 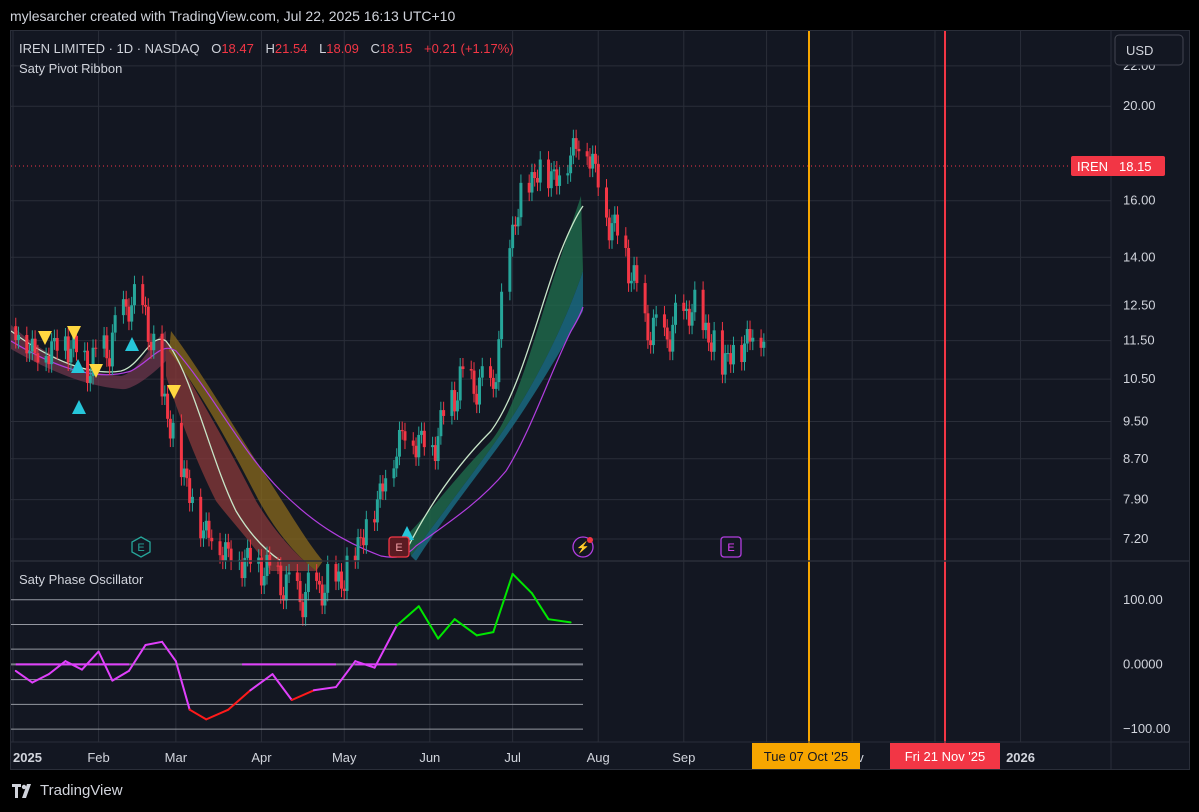 I want to click on time-tick-label: 2026, so click(x=1020, y=757).